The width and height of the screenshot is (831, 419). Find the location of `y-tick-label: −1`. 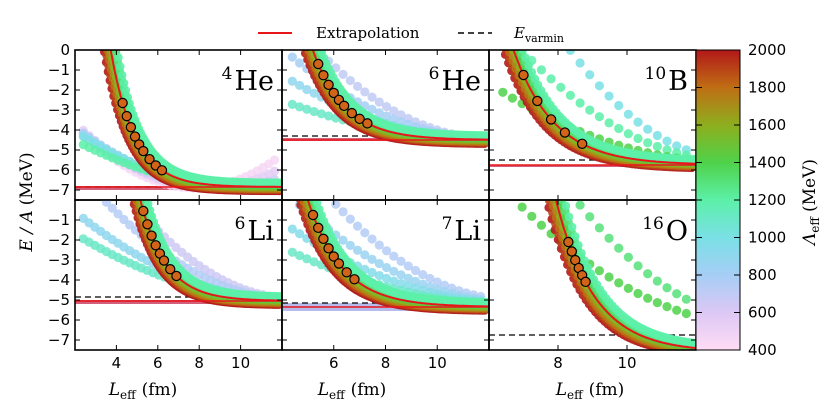

y-tick-label: −1 is located at coordinates (59, 220).